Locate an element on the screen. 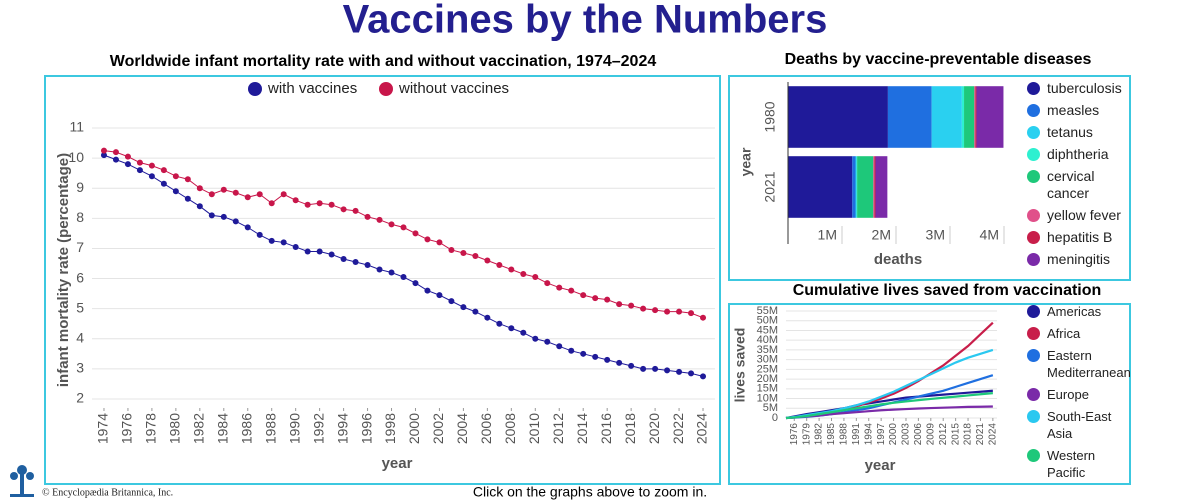 The width and height of the screenshot is (1180, 502). legend-item: tetanus is located at coordinates (1074, 132).